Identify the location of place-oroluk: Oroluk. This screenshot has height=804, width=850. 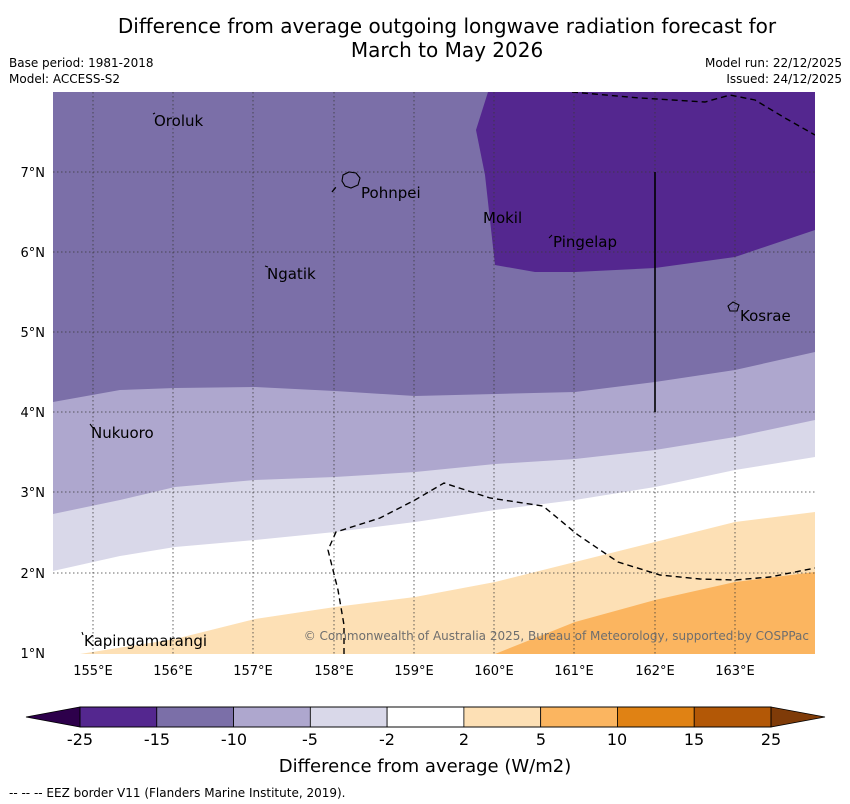
(178, 121).